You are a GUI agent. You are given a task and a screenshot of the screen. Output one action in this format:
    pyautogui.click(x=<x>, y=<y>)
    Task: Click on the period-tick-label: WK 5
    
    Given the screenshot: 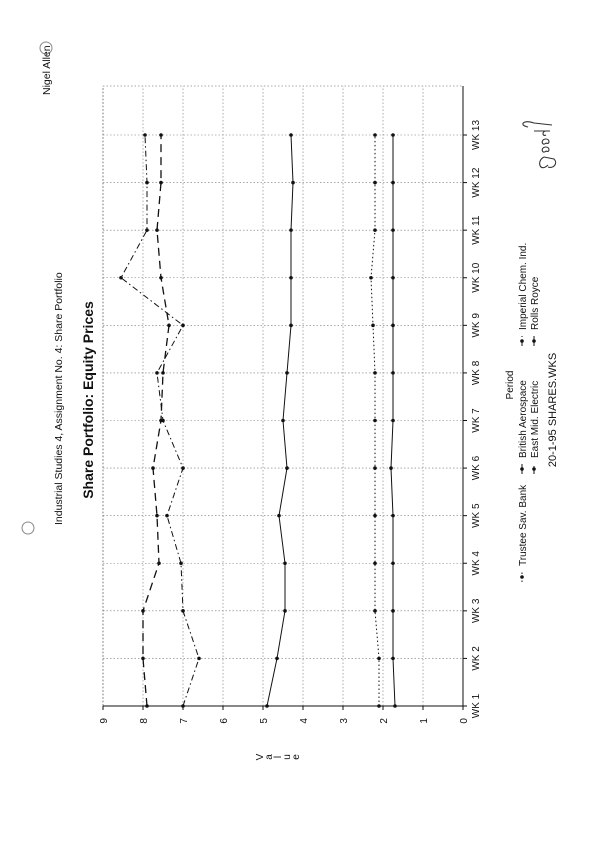 What is the action you would take?
    pyautogui.click(x=476, y=515)
    